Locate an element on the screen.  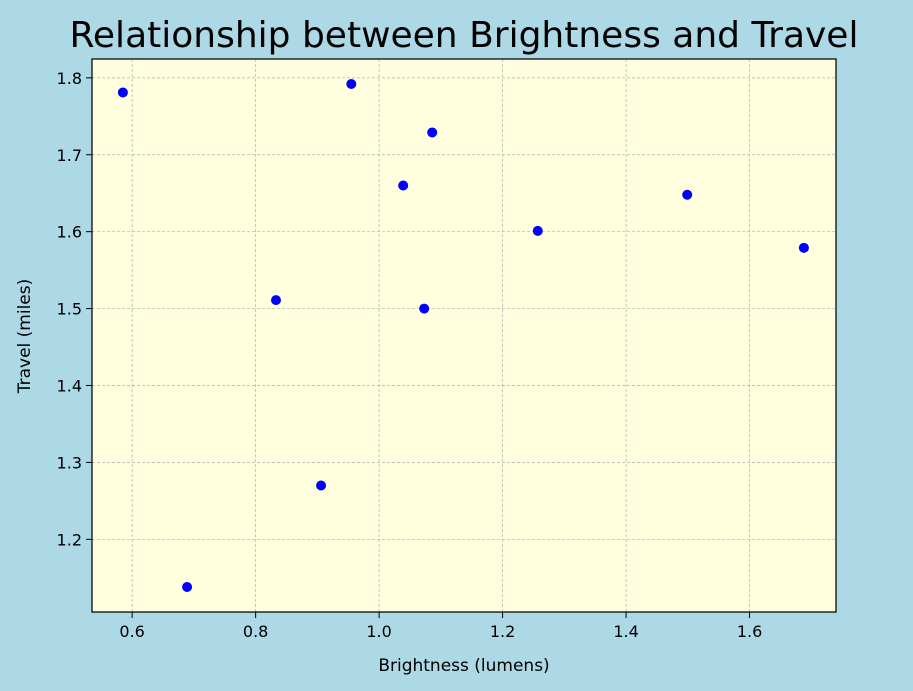
x-axis-label: Brightness (lumens) is located at coordinates (463, 666).